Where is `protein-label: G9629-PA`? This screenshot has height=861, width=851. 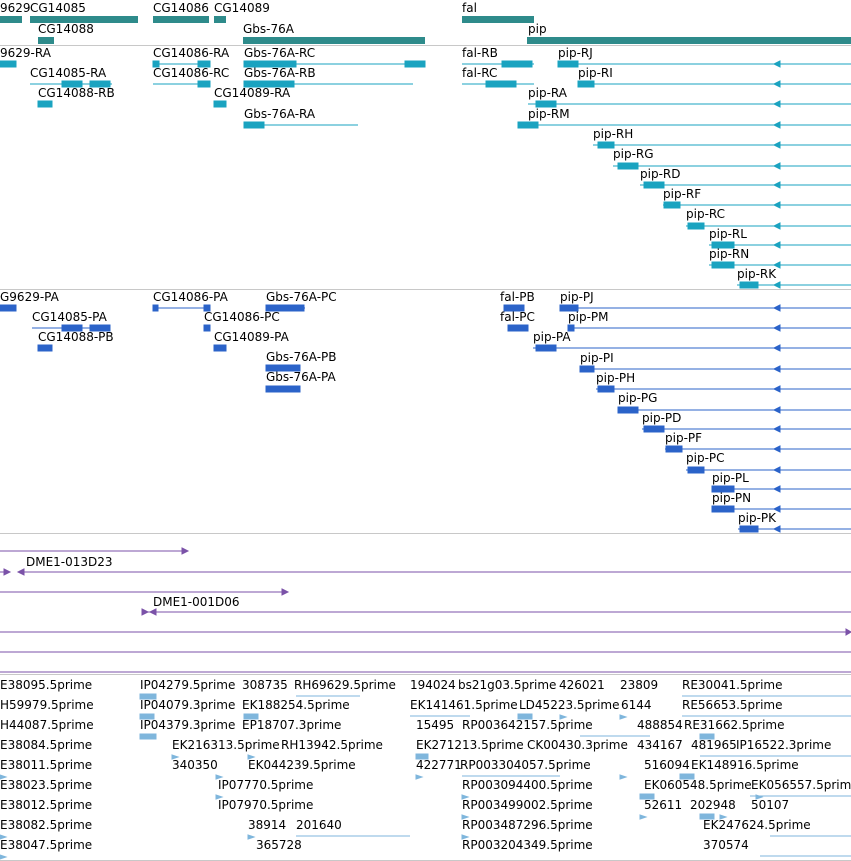 protein-label: G9629-PA is located at coordinates (29, 297).